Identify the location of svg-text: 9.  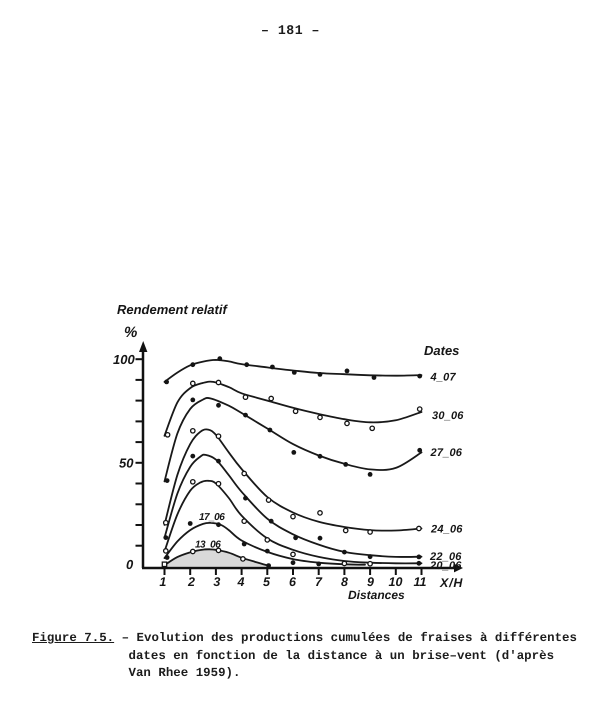
(370, 582).